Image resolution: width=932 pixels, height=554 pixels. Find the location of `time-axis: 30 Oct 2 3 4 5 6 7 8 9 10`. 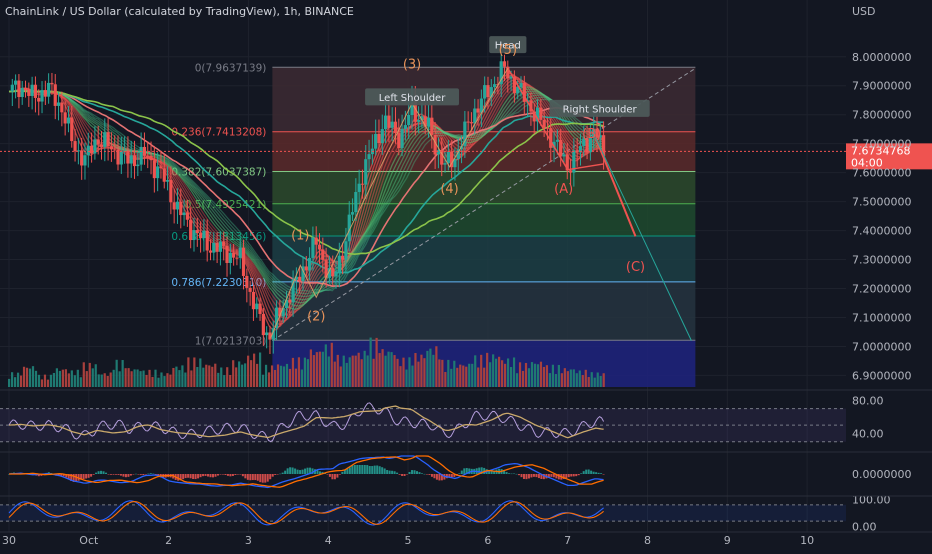

time-axis: 30 Oct 2 3 4 5 6 7 8 9 10 is located at coordinates (408, 540).